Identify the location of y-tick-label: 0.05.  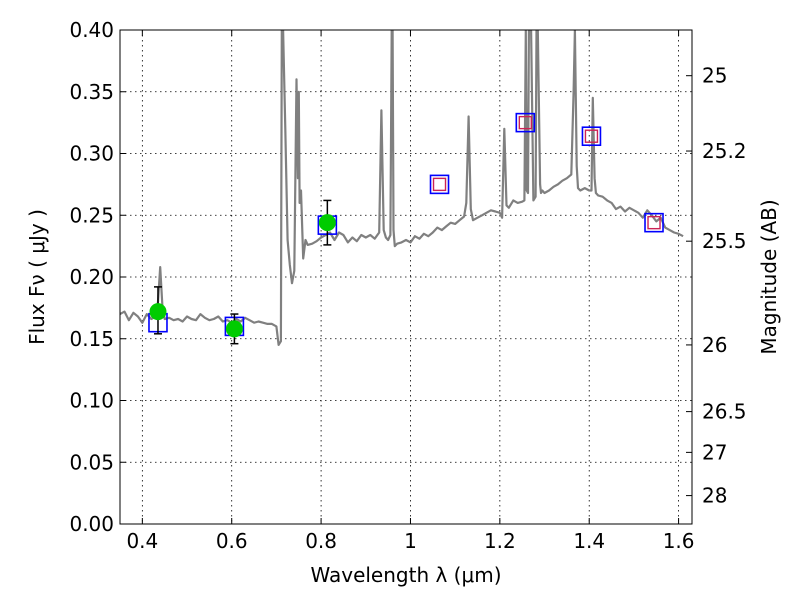
(91, 462).